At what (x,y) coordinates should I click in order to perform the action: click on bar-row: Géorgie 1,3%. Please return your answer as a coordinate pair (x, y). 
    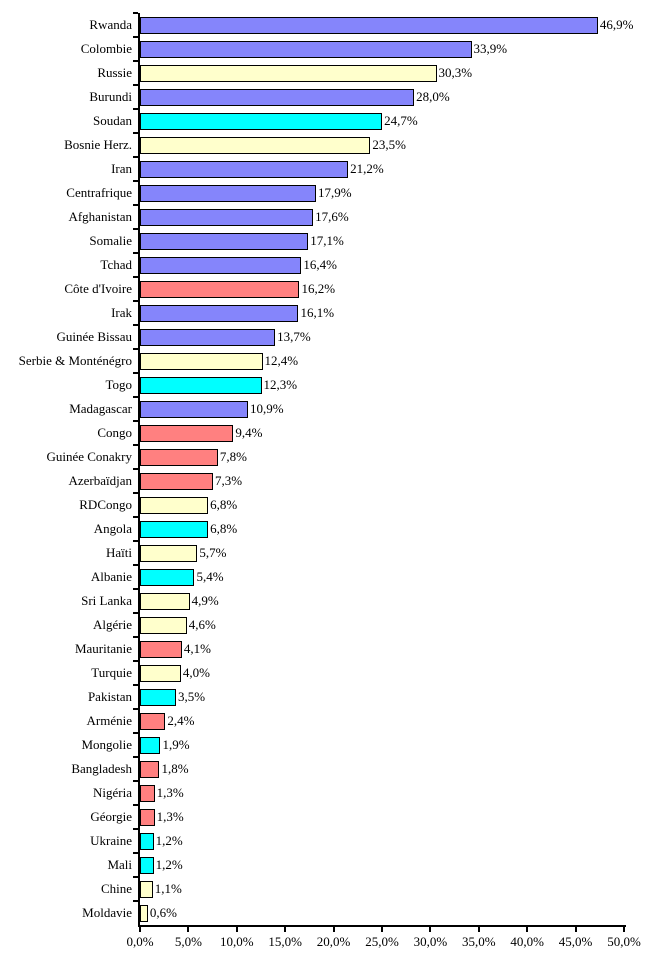
    Looking at the image, I should click on (329, 816).